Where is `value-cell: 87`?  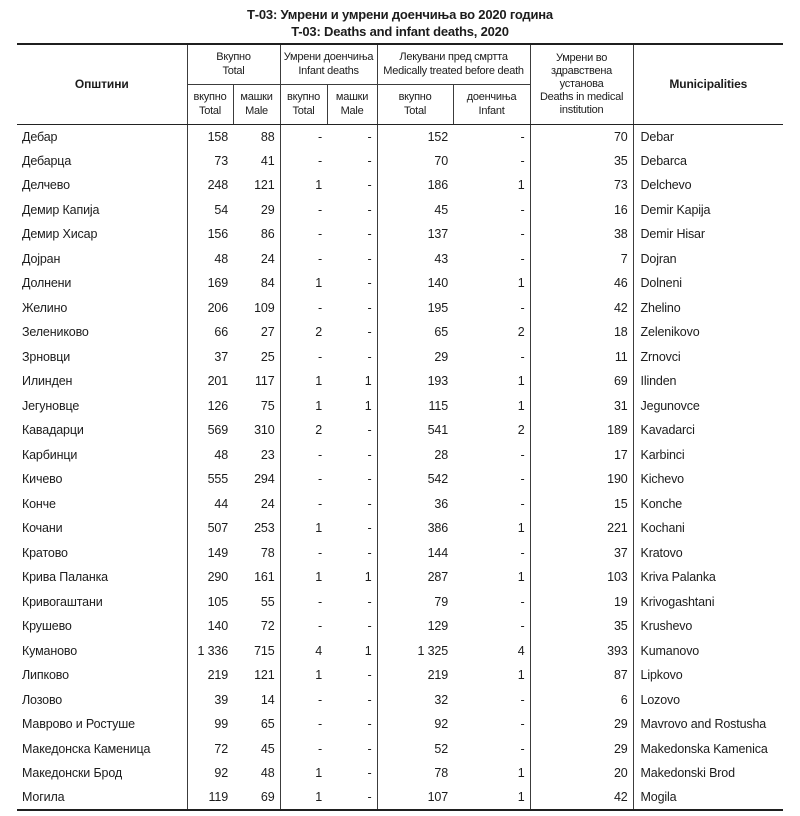
value-cell: 87 is located at coordinates (582, 675).